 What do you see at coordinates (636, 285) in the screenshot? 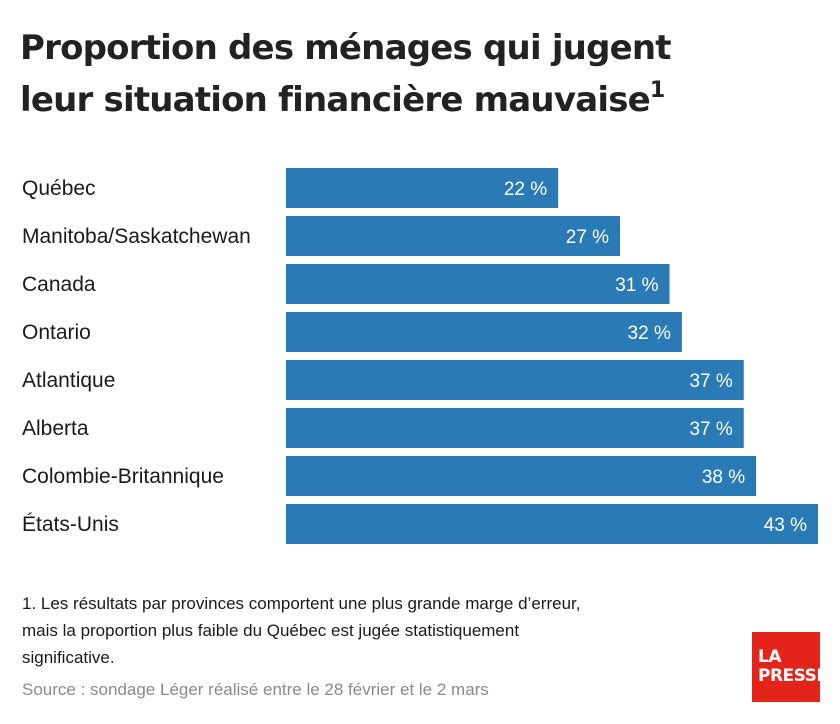
I see `value-label: 31 %` at bounding box center [636, 285].